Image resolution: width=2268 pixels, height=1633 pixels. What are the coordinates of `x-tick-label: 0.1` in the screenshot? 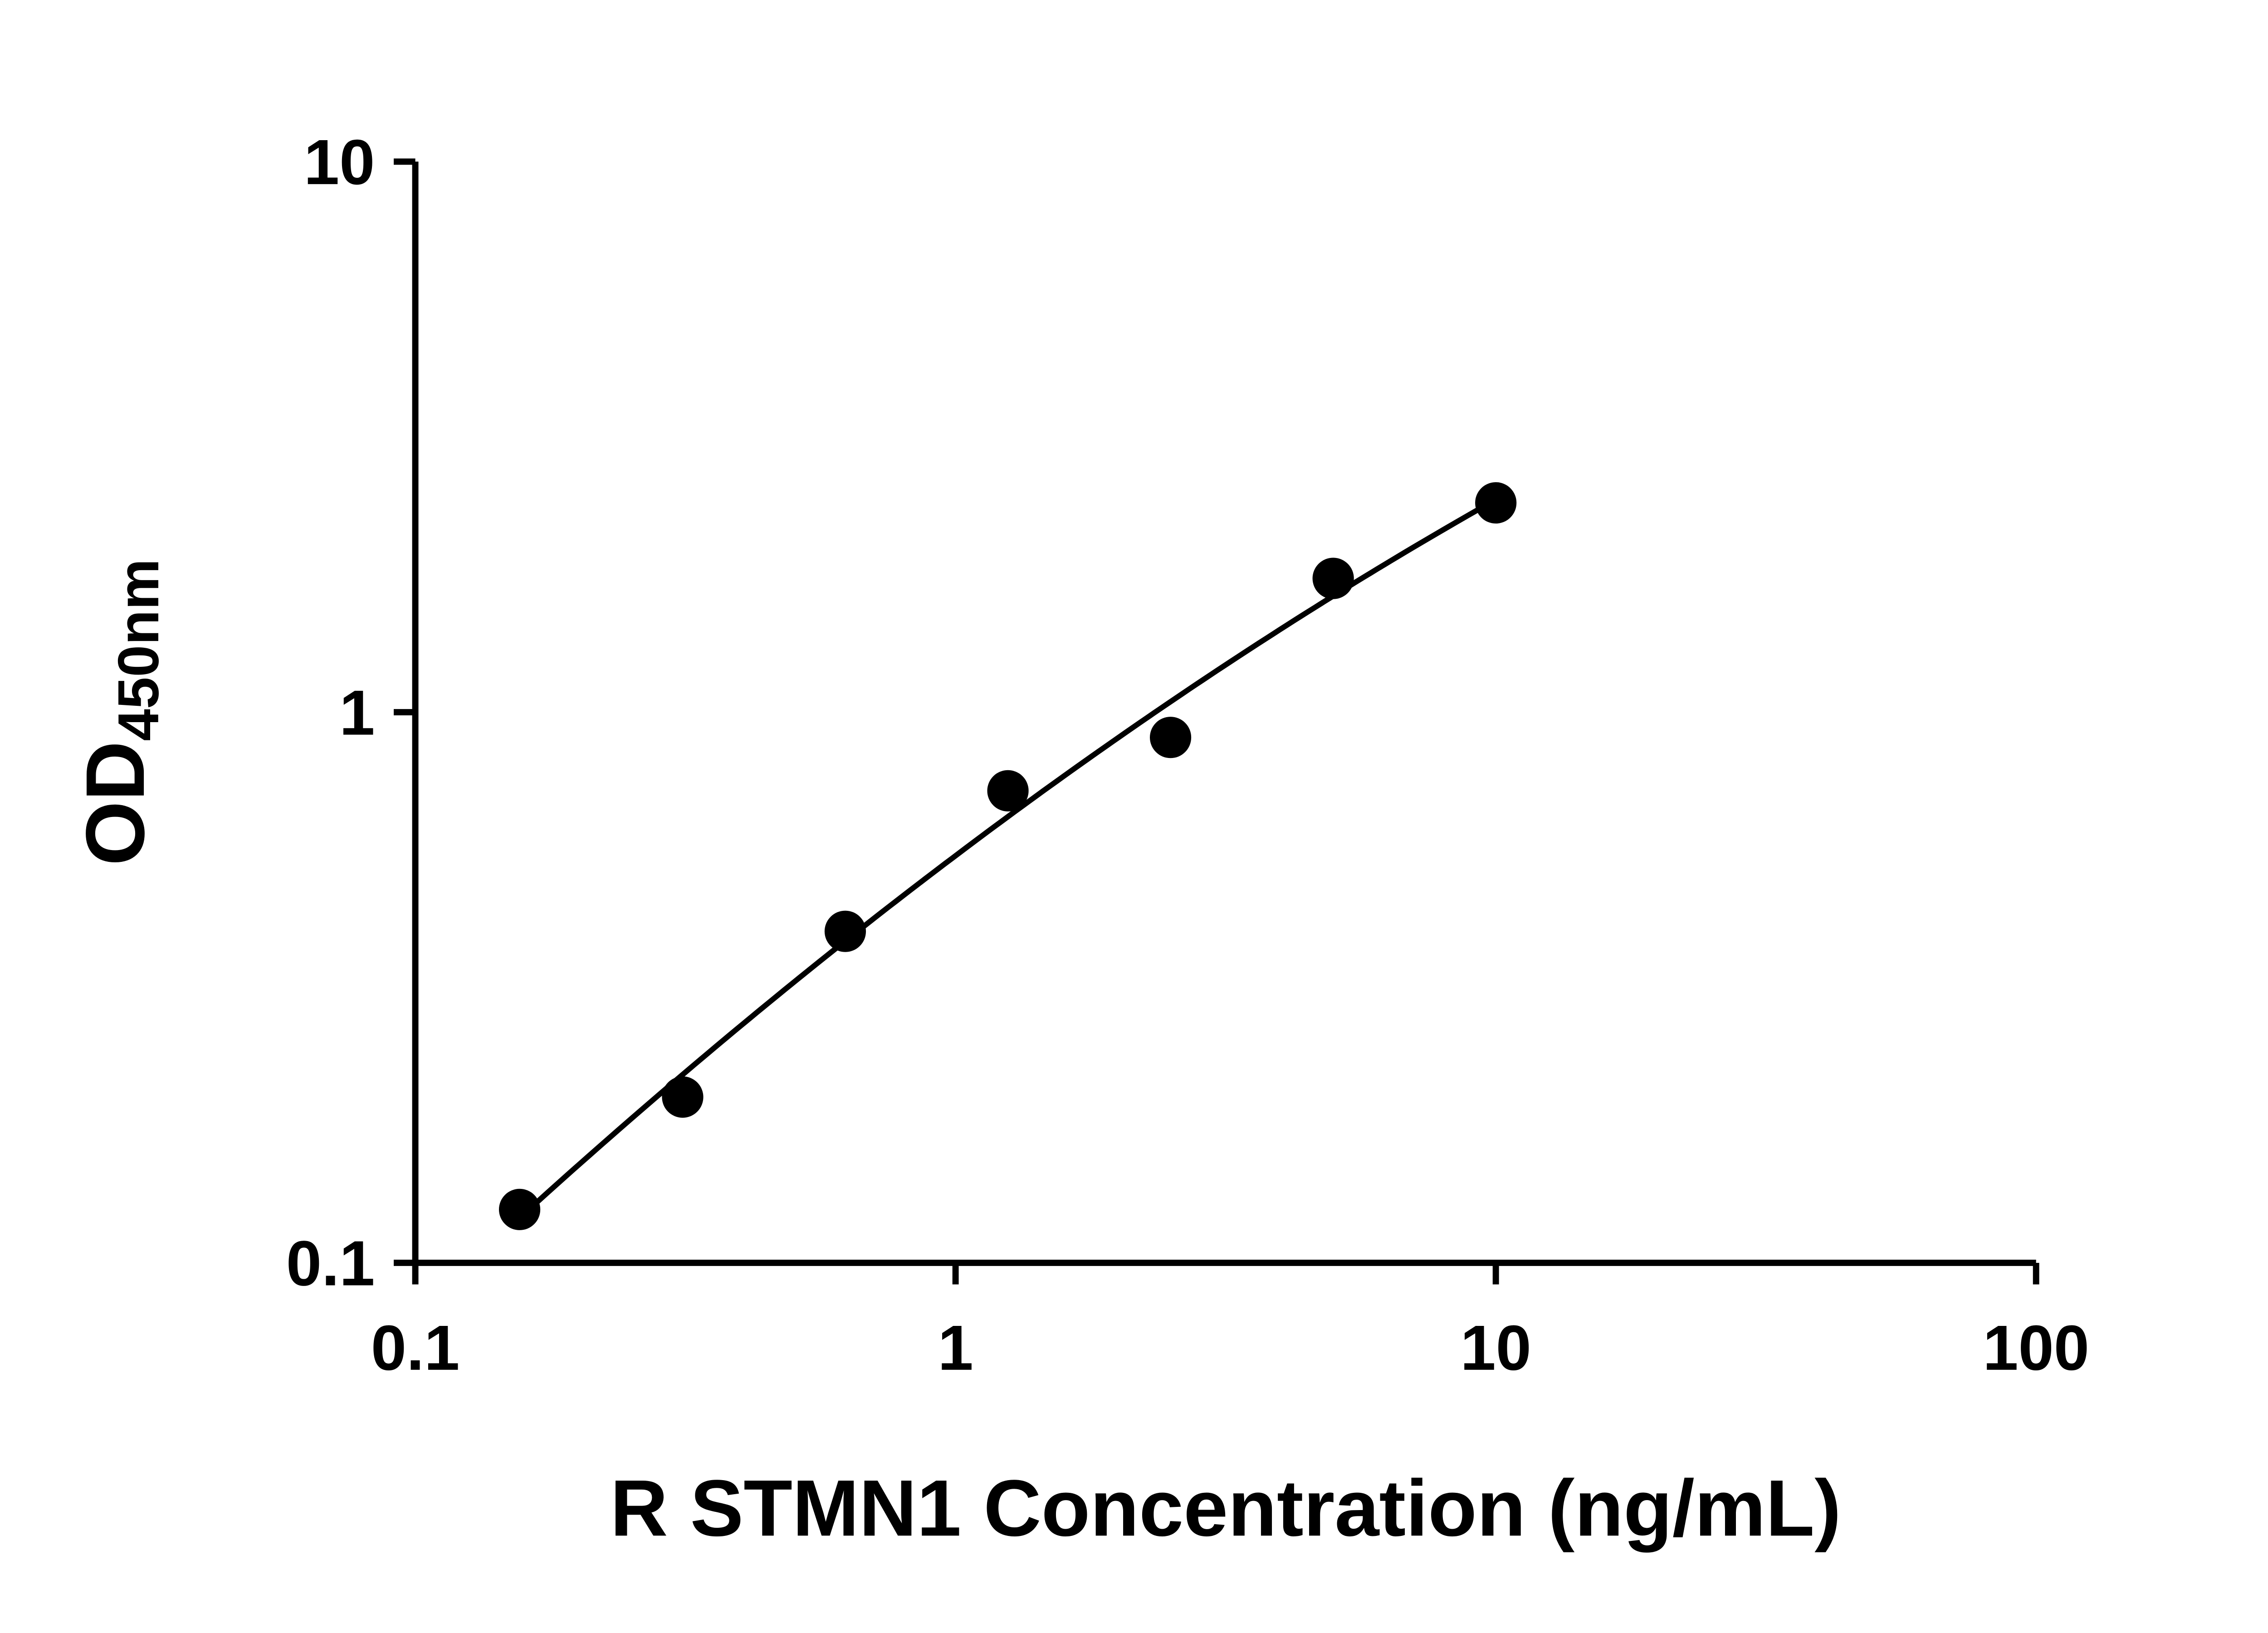 It's located at (415, 1348).